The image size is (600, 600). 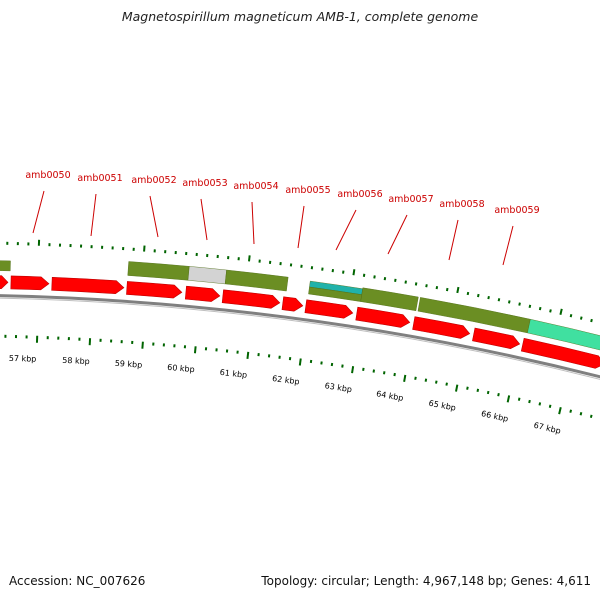 I want to click on feature-block-aquamarine, so click(x=563, y=335).